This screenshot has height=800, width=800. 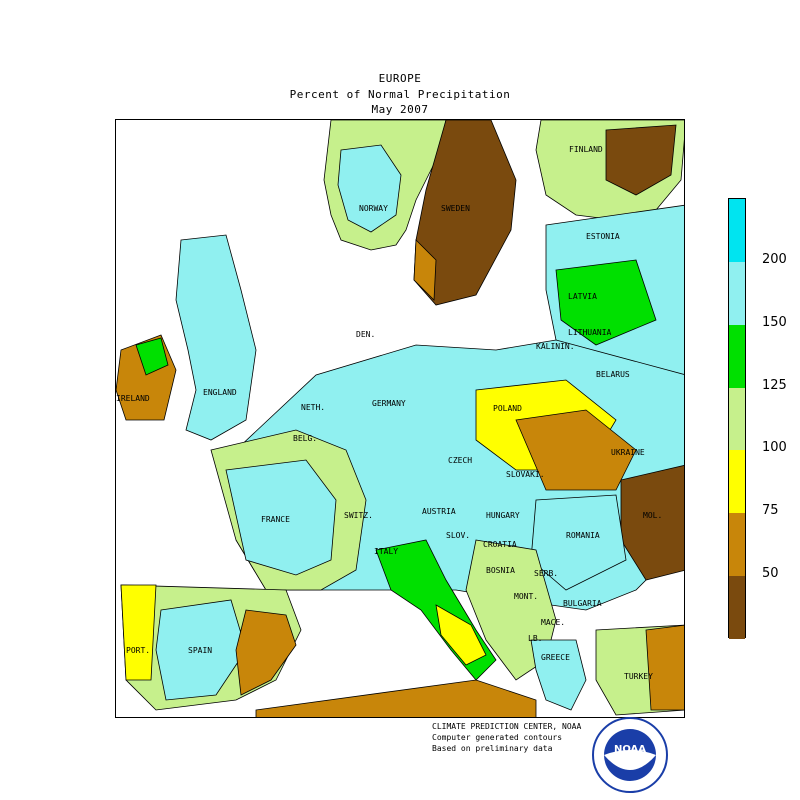 I want to click on map-period: May 2007, so click(x=400, y=109).